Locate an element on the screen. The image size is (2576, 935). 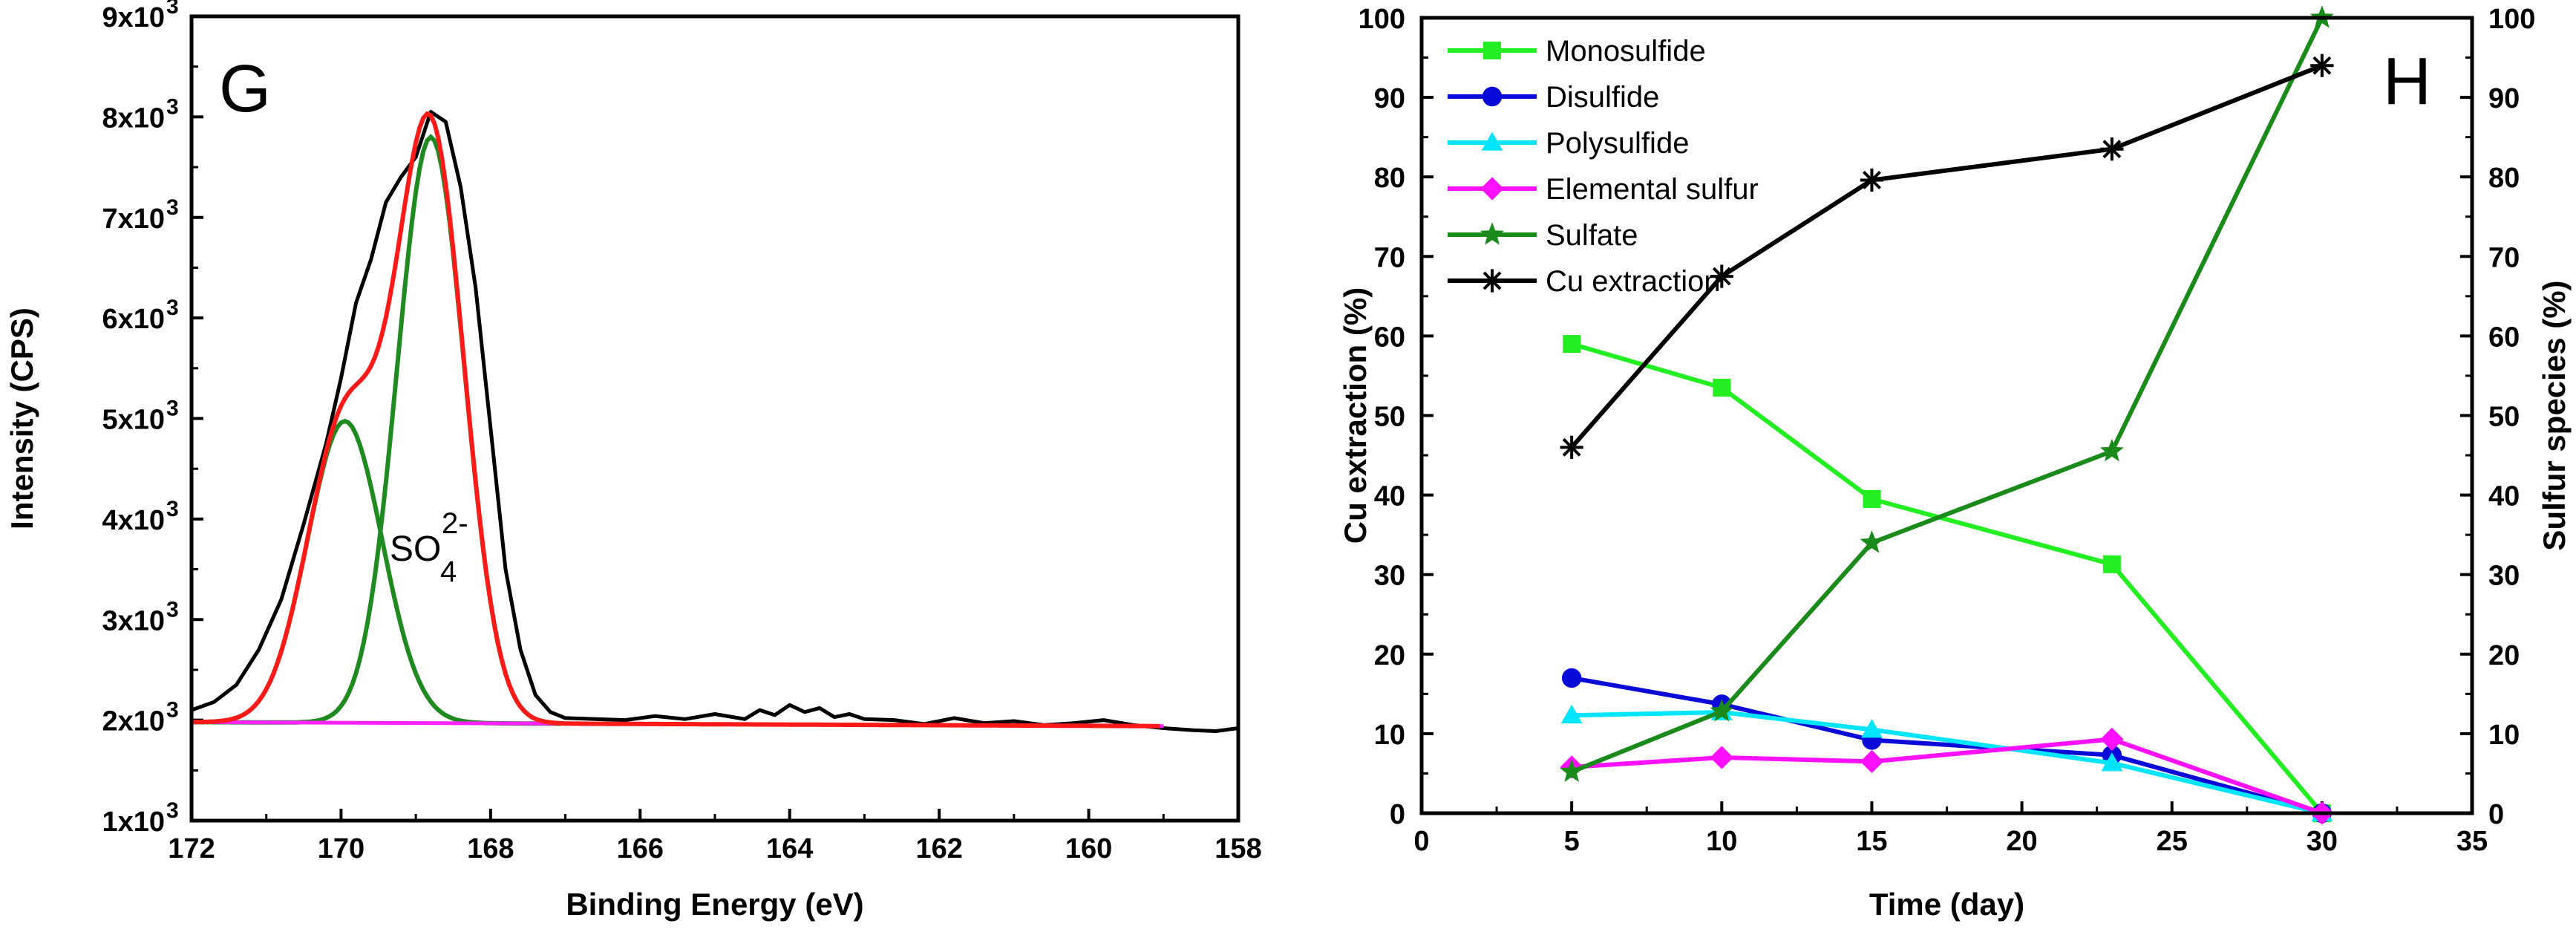
y-left-tick-label: 30 is located at coordinates (1389, 576).